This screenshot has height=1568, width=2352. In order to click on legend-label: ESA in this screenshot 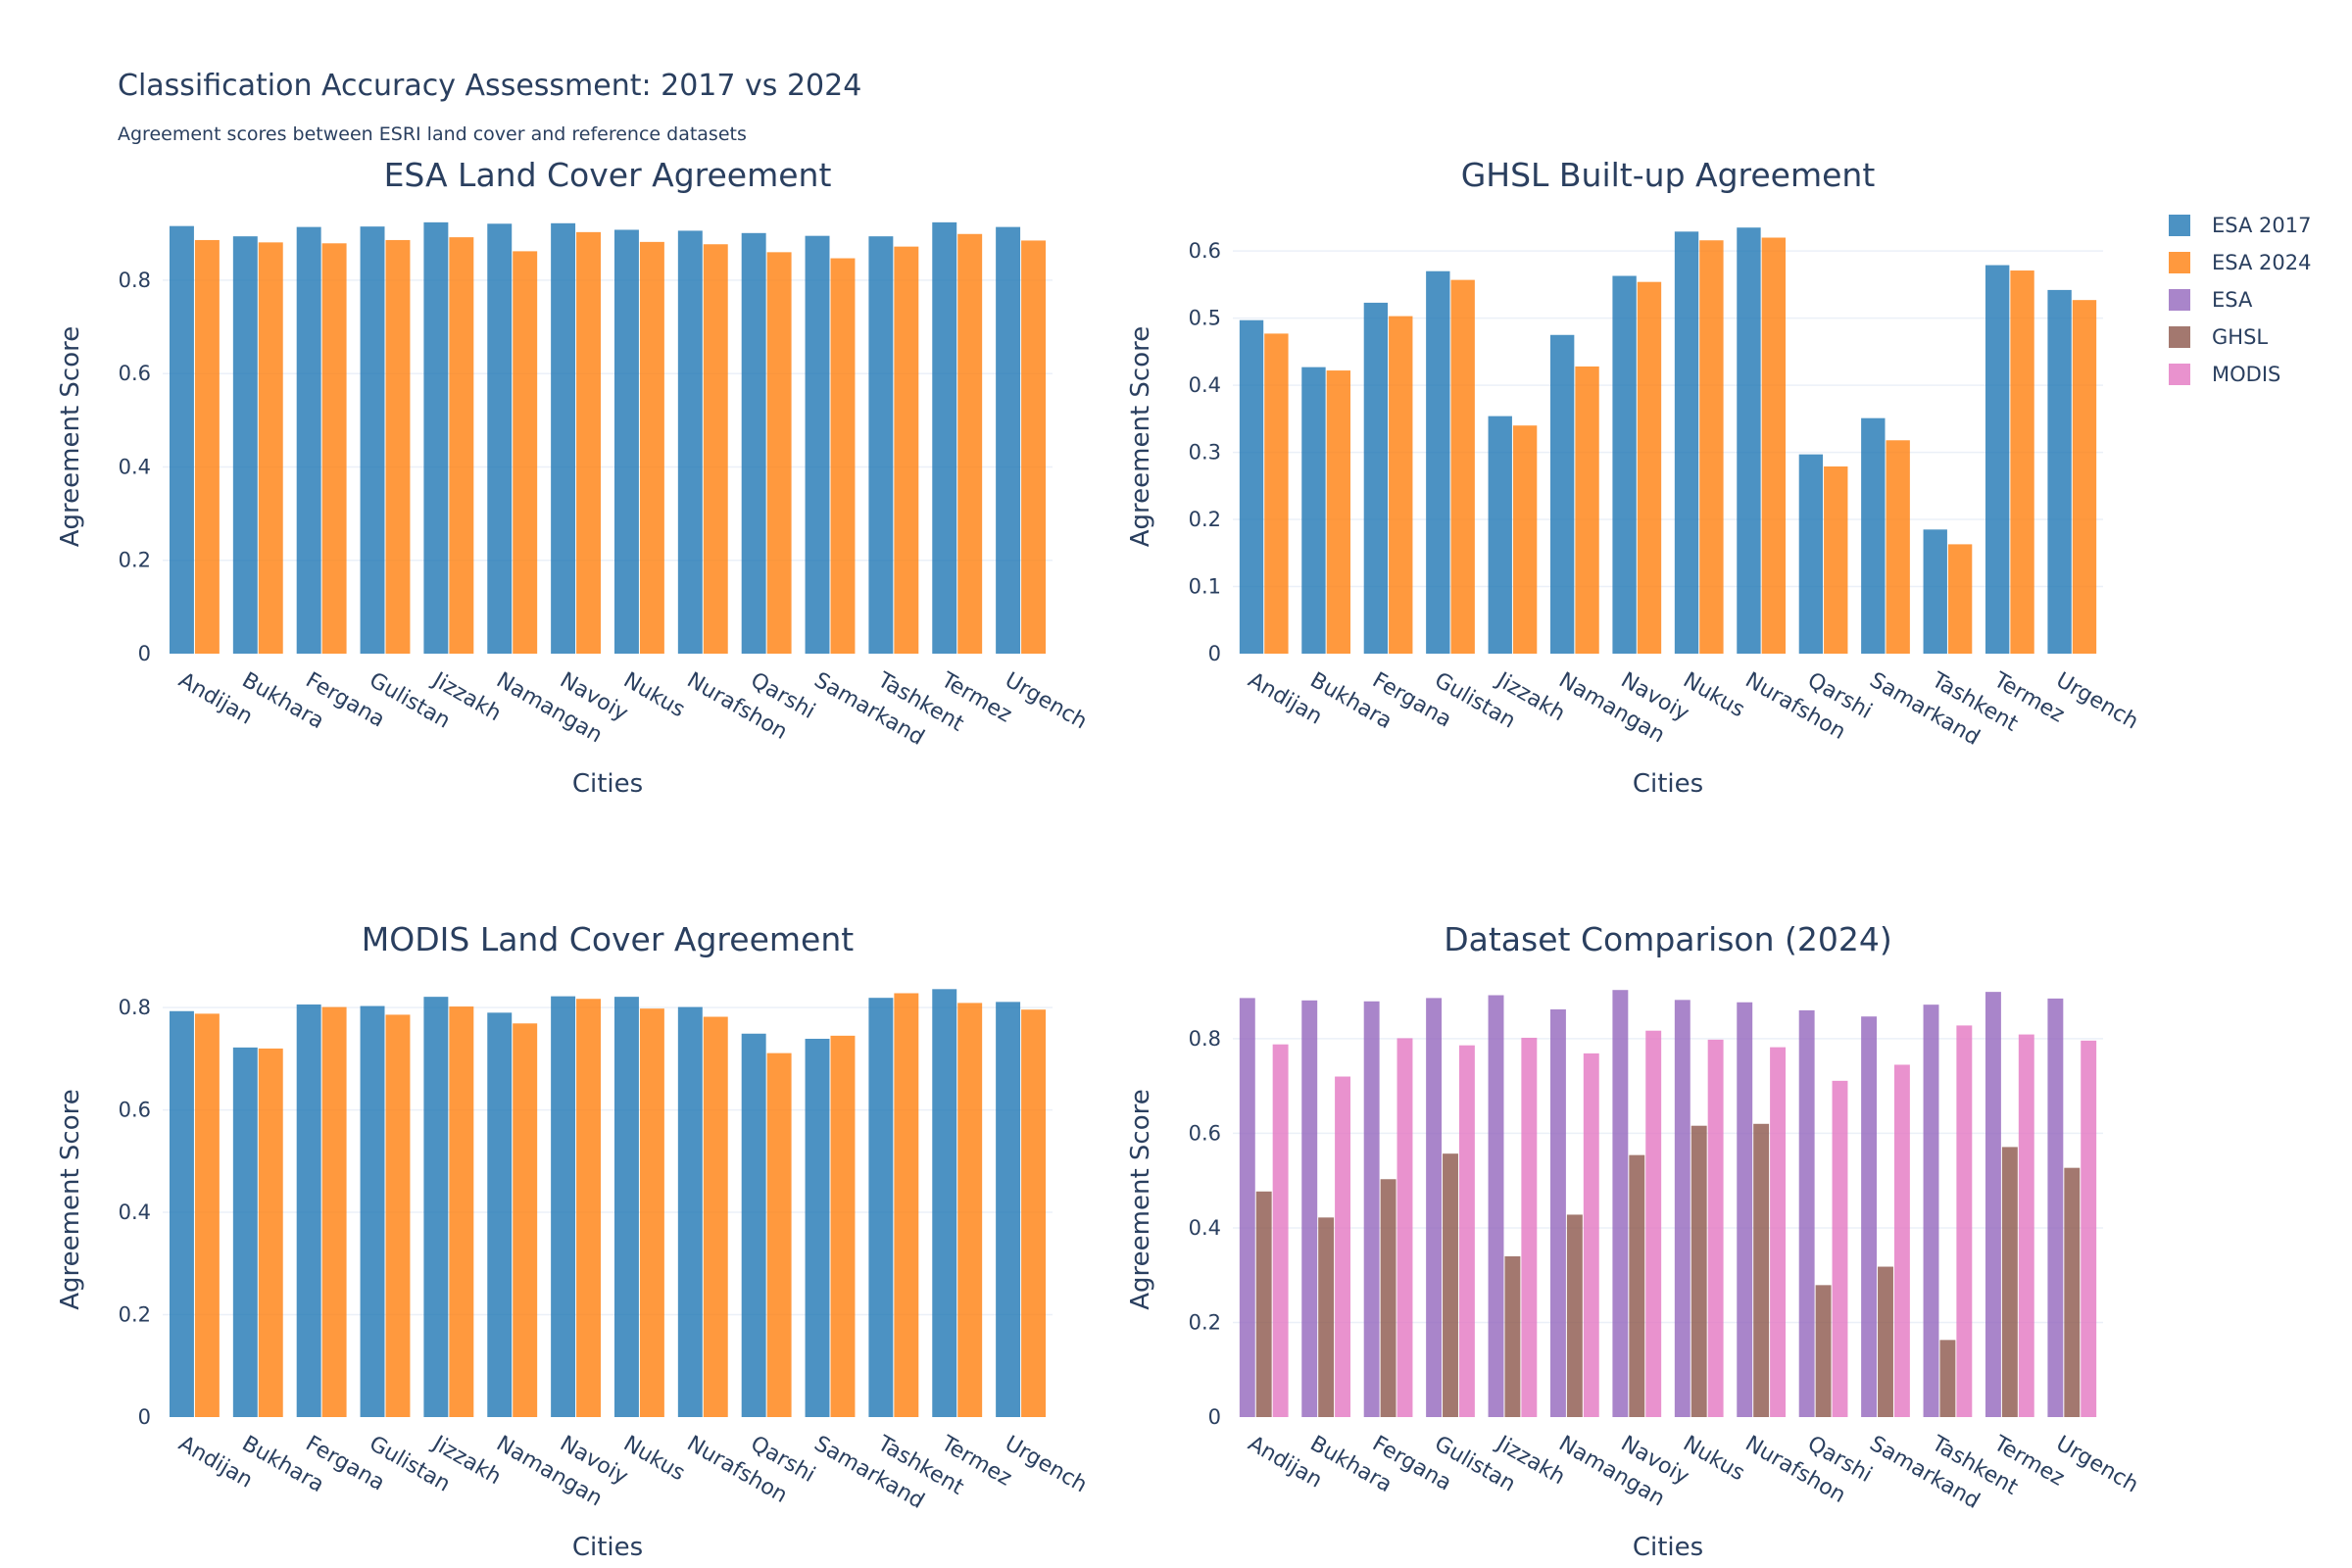, I will do `click(2232, 300)`.